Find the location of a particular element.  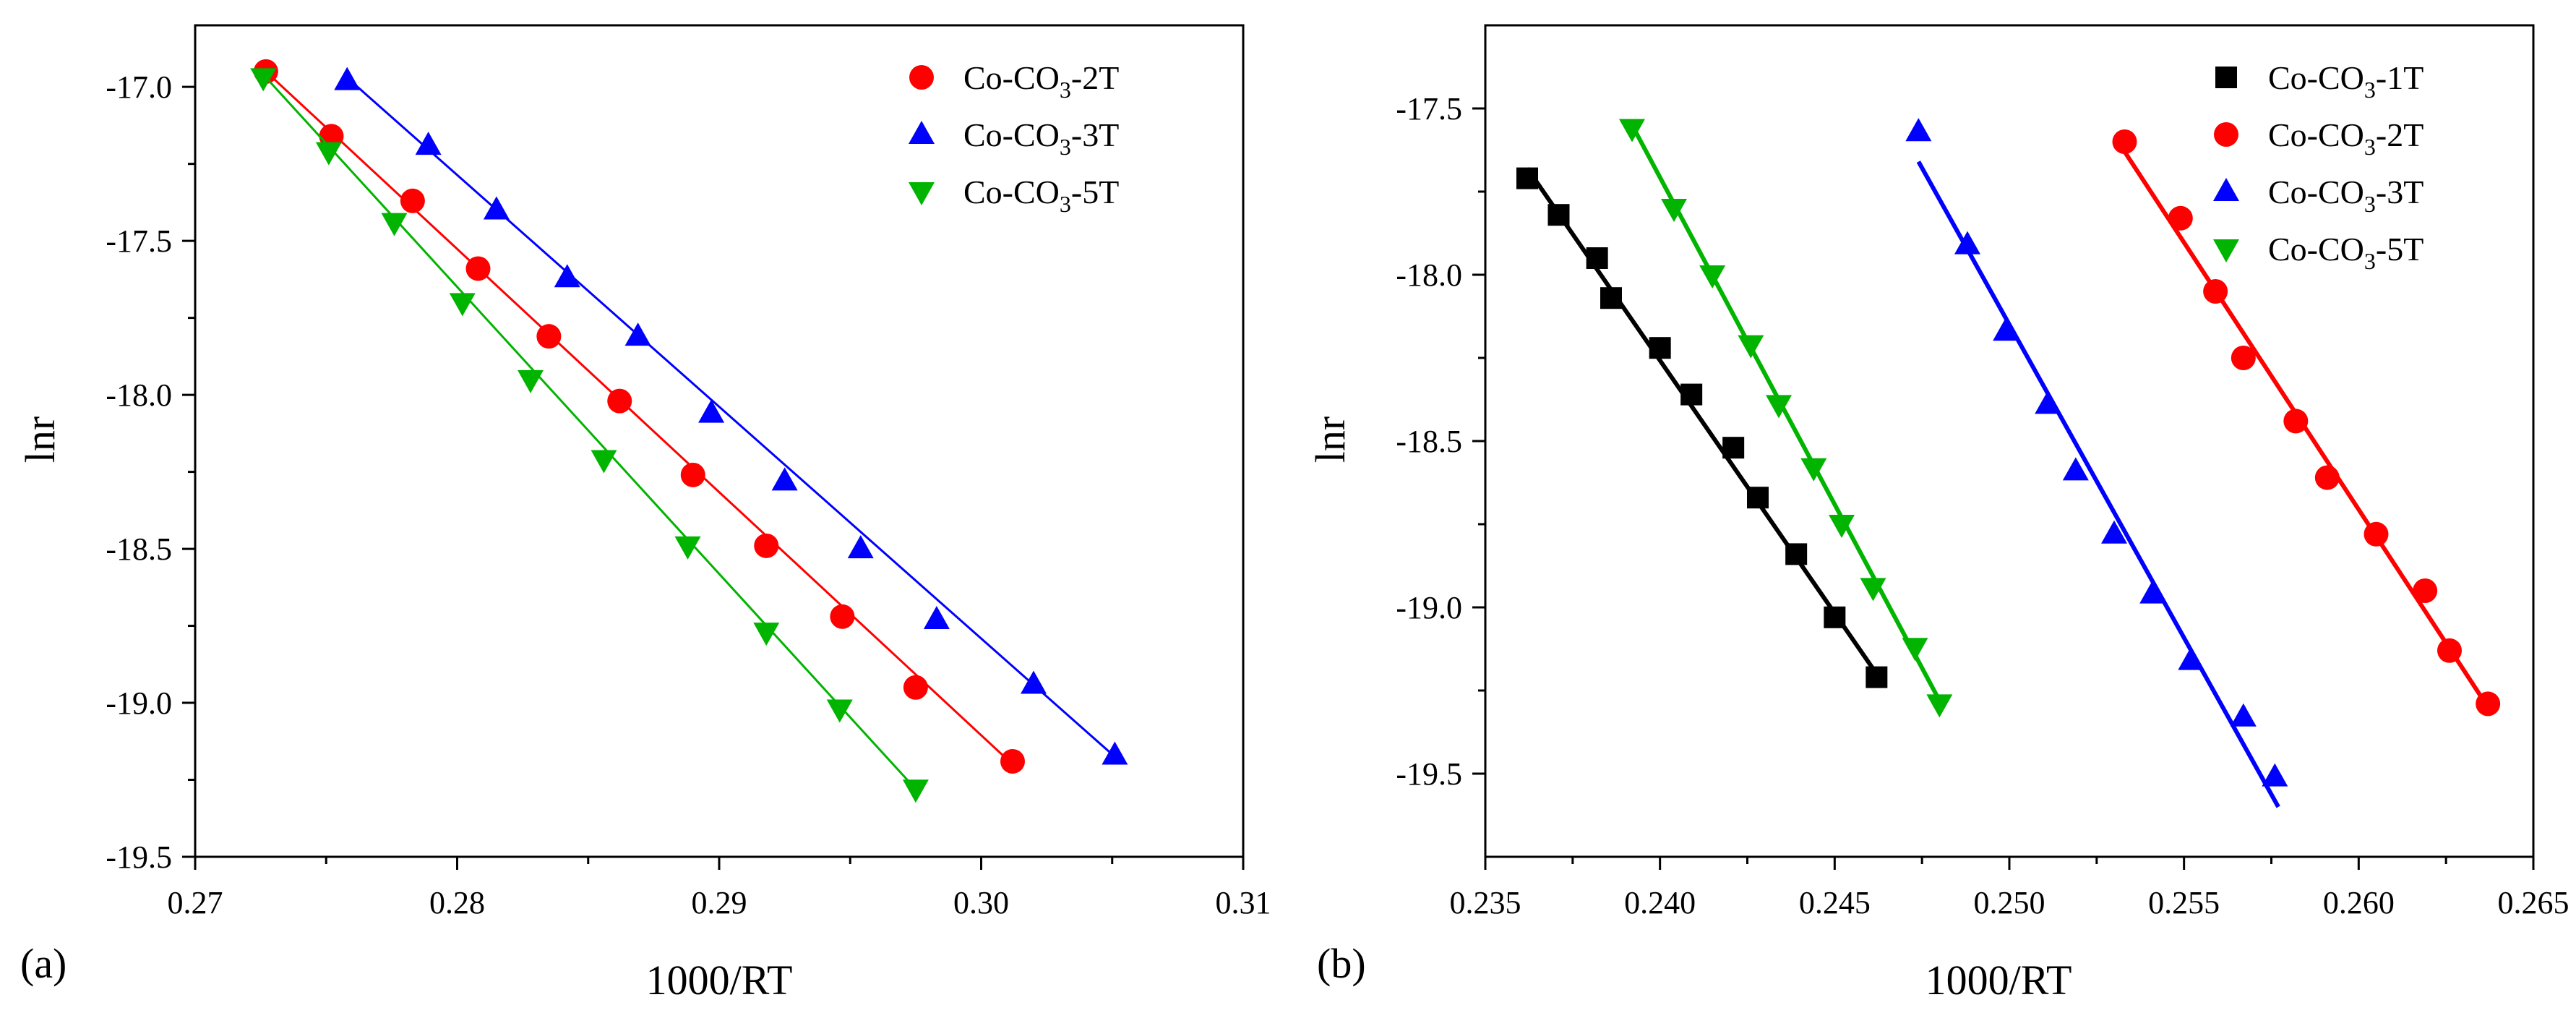

panel-b-xtick-label: 0.245 is located at coordinates (1835, 902).